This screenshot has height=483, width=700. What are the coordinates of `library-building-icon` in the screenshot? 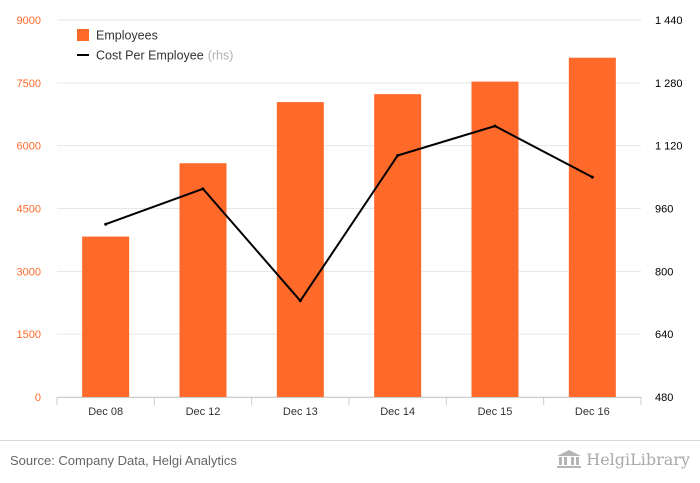 It's located at (569, 459).